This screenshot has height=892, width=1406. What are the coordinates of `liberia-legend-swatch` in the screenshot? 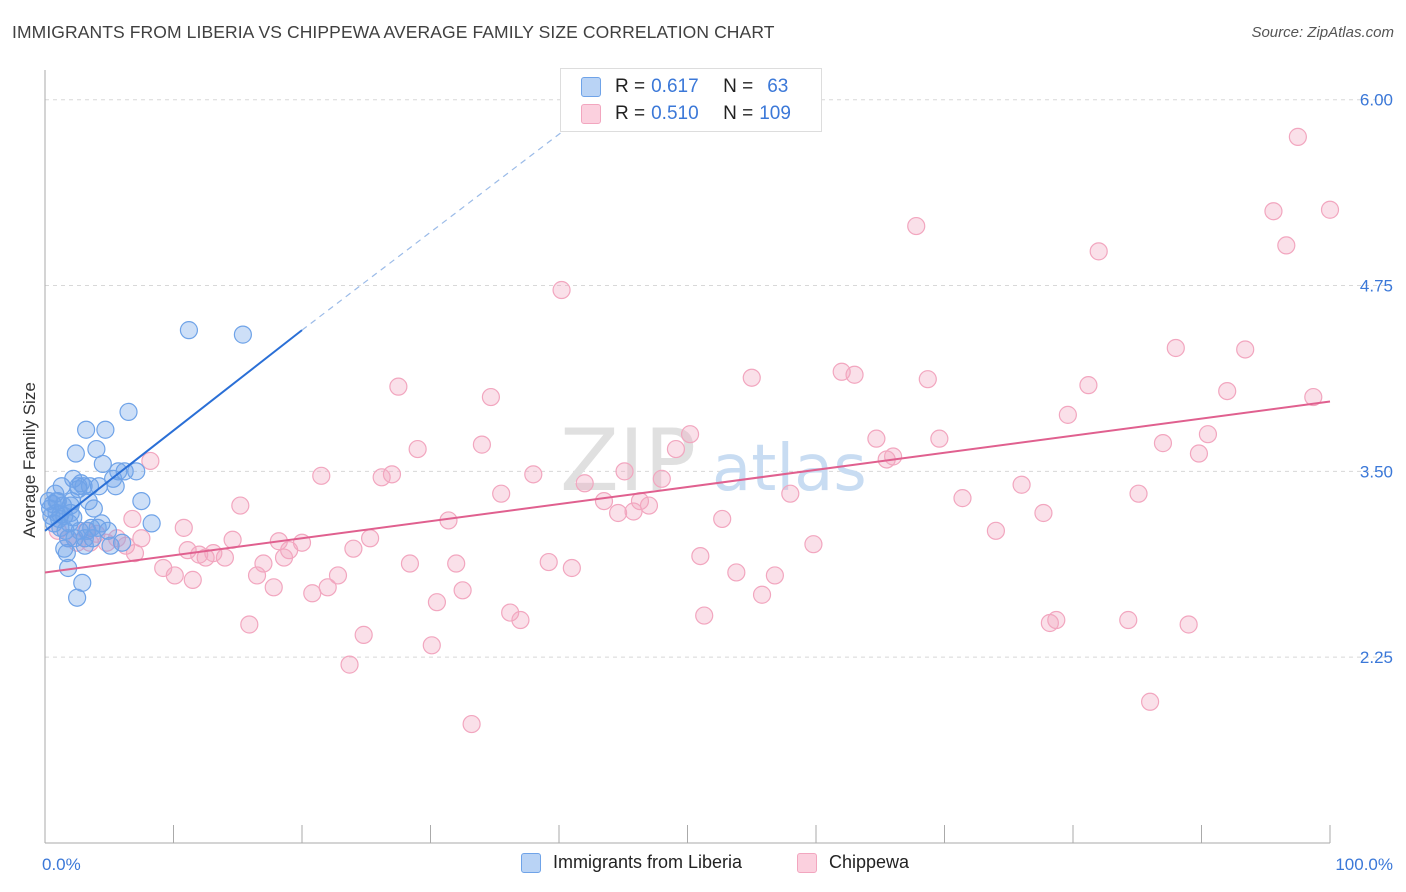 It's located at (531, 862).